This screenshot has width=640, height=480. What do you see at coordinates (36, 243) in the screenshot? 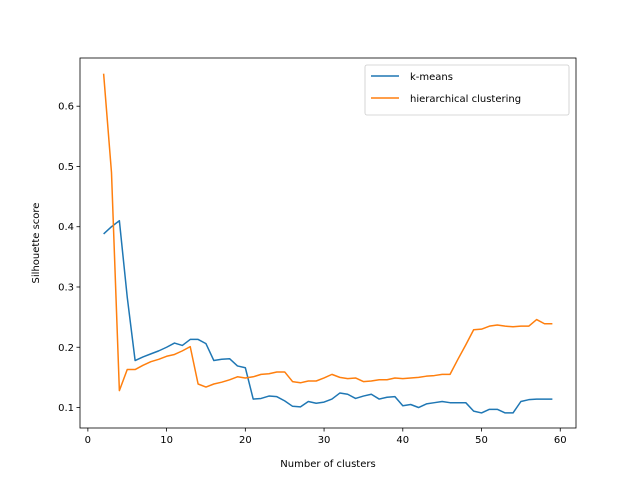
I see `y-axis-label: Silhouette score` at bounding box center [36, 243].